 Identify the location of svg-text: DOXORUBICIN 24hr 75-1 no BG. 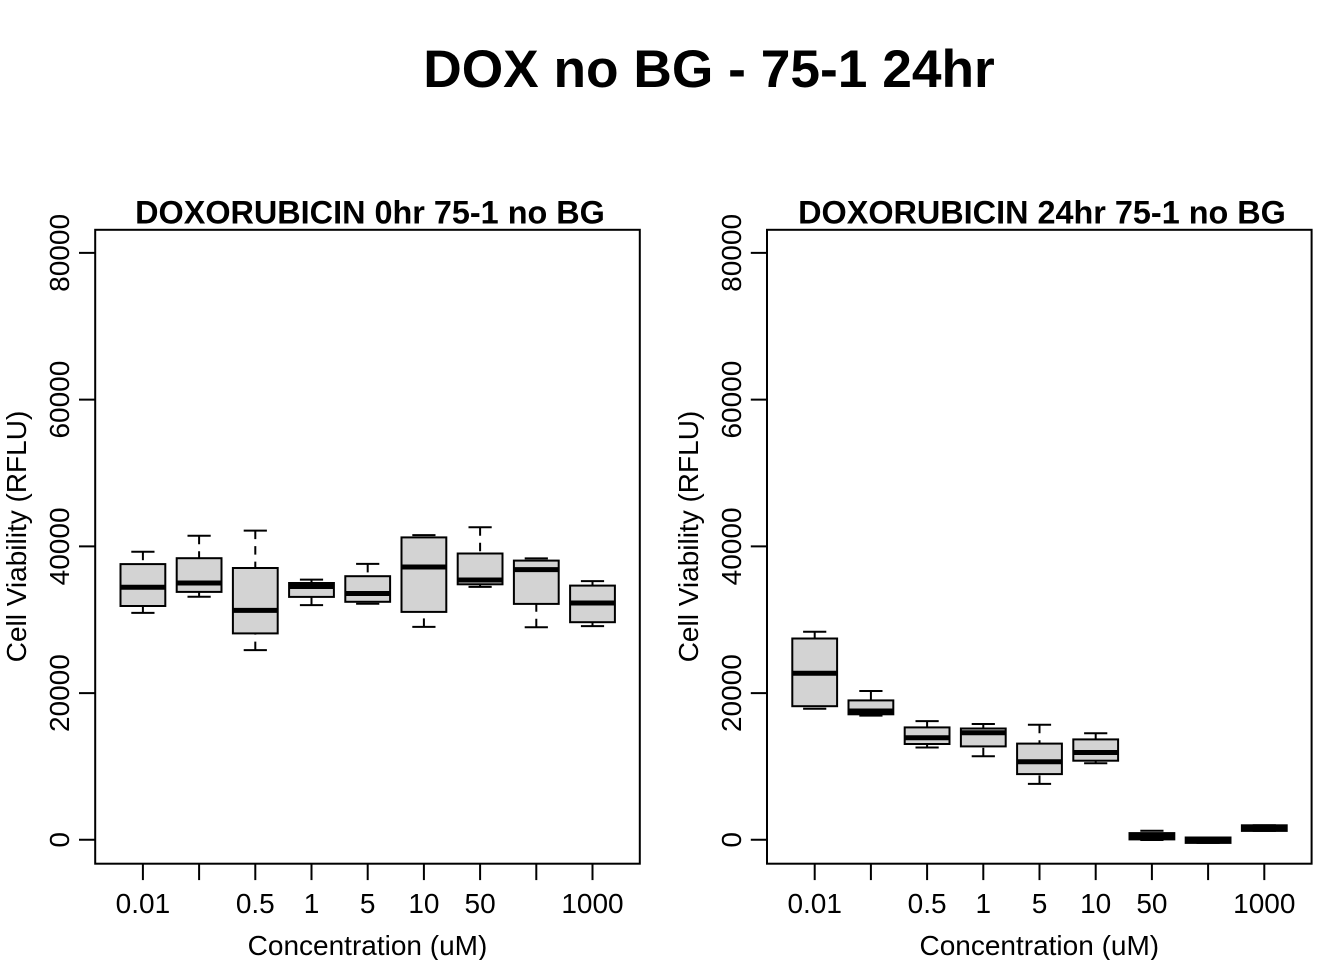
(1042, 213).